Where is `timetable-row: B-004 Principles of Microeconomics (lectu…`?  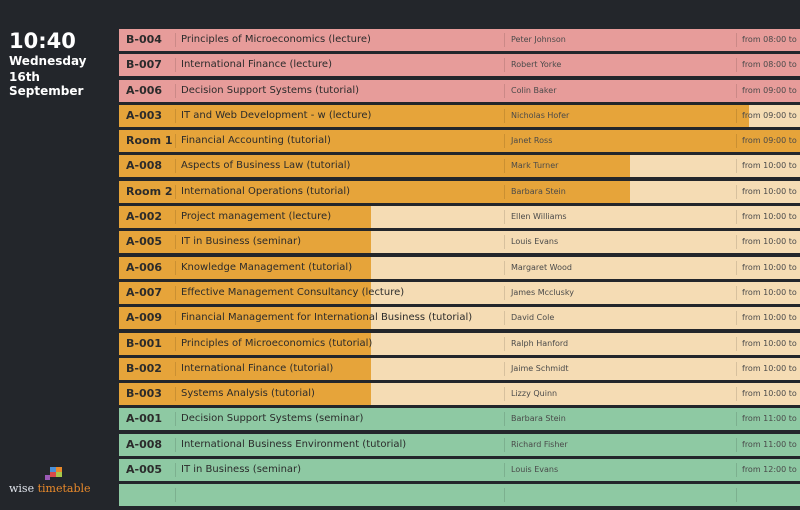 timetable-row: B-004 Principles of Microeconomics (lectu… is located at coordinates (459, 40).